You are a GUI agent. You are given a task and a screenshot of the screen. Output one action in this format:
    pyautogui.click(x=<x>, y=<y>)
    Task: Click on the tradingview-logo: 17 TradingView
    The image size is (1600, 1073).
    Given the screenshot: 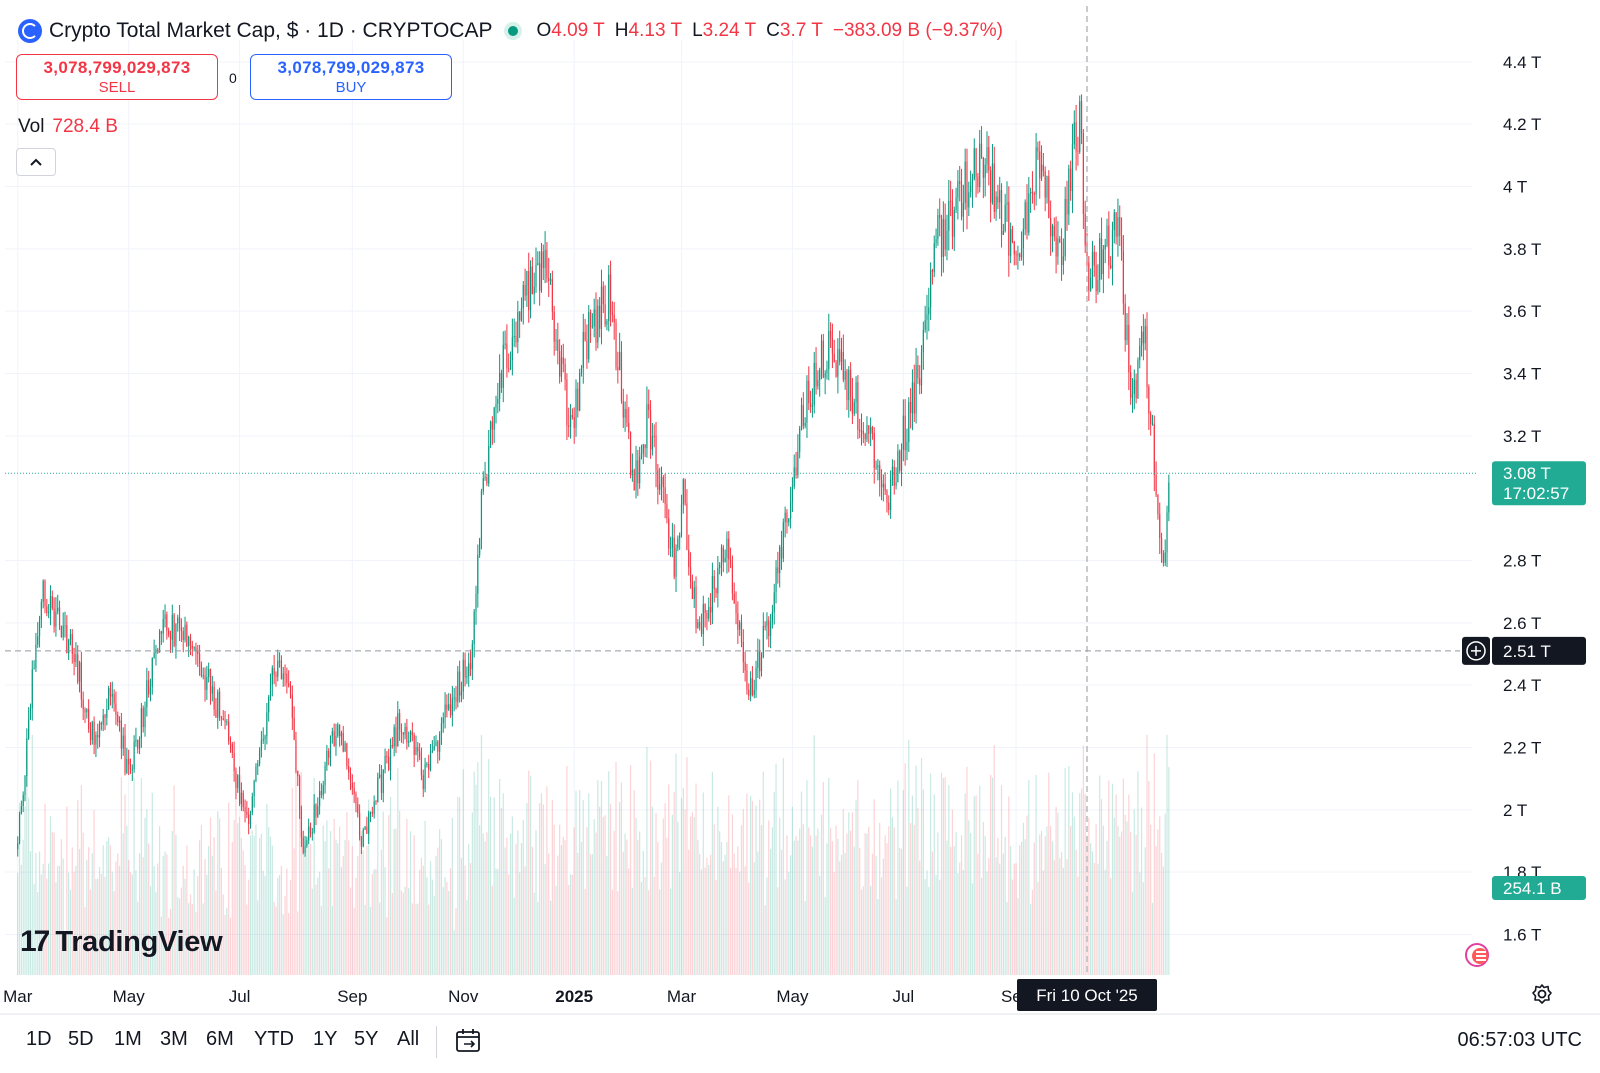 What is the action you would take?
    pyautogui.click(x=121, y=942)
    